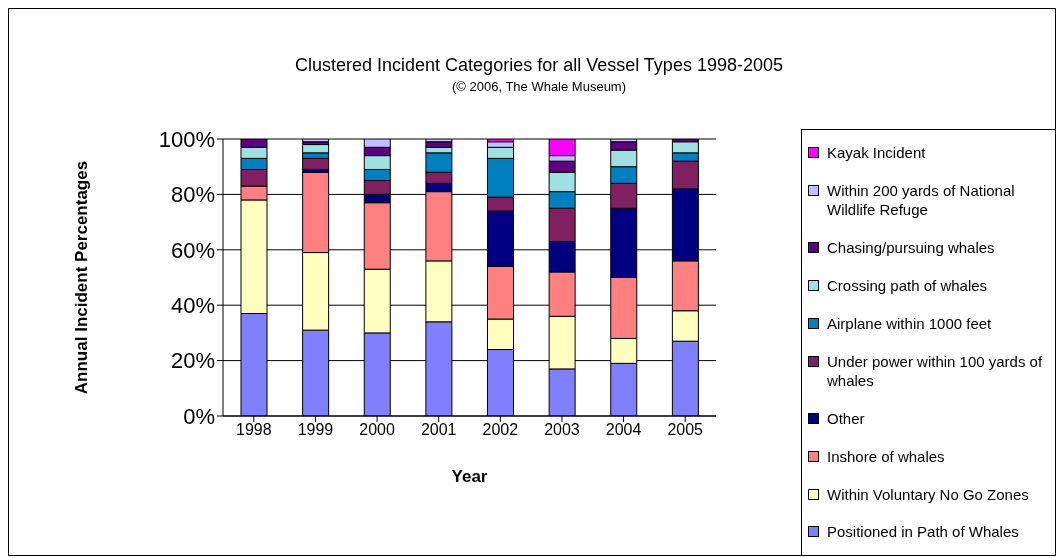 The height and width of the screenshot is (558, 1058). What do you see at coordinates (539, 65) in the screenshot?
I see `chart-title: Clustered Incident Categories for all Vessel Types 1998-2005` at bounding box center [539, 65].